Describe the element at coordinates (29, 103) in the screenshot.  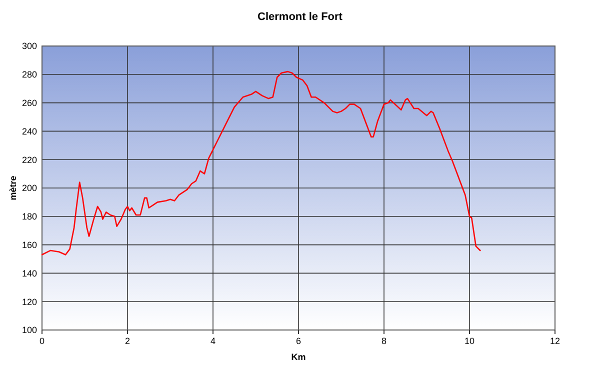
I see `y-tick-label: 260` at that location.